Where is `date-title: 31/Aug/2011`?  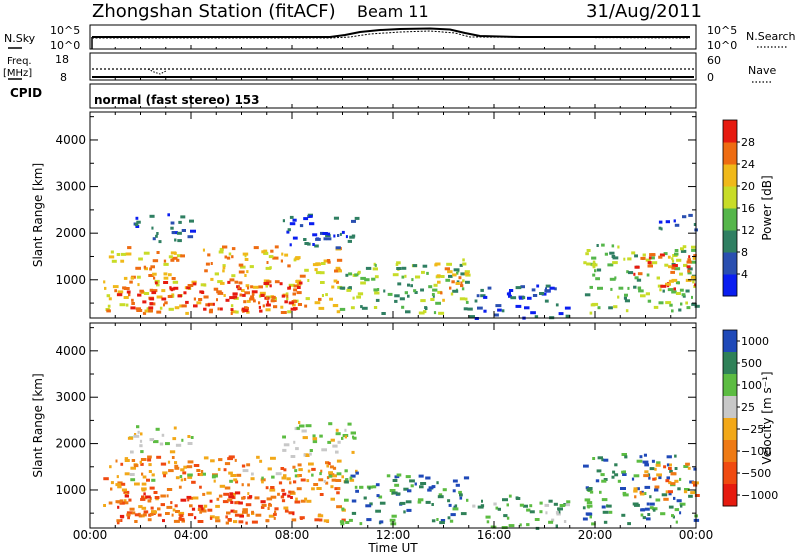
date-title: 31/Aug/2011 is located at coordinates (644, 11).